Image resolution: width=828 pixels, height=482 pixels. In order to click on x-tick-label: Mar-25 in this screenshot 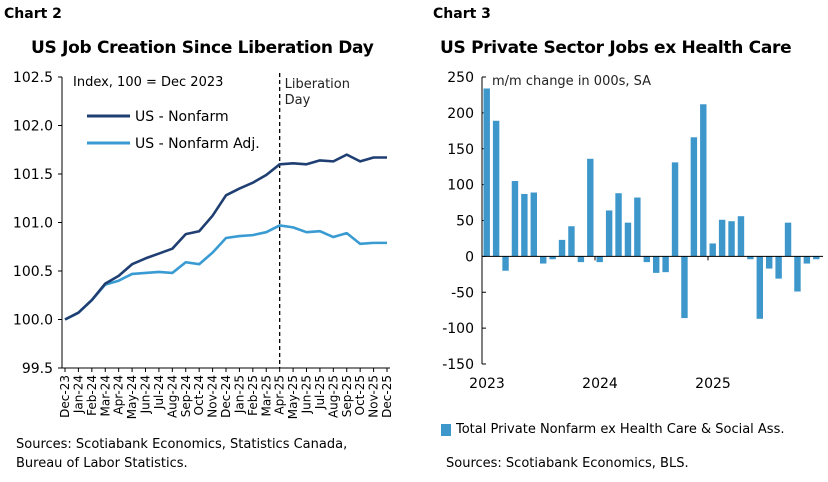, I will do `click(266, 395)`.